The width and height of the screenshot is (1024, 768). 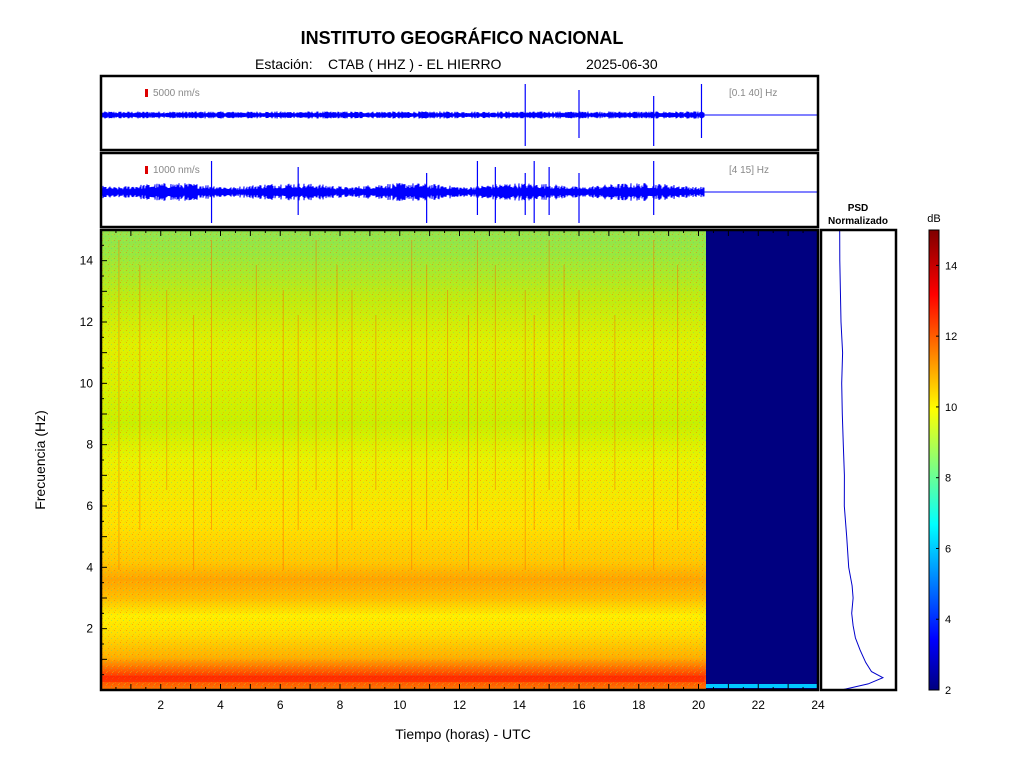 I want to click on colorbar-gradient, so click(x=934, y=460).